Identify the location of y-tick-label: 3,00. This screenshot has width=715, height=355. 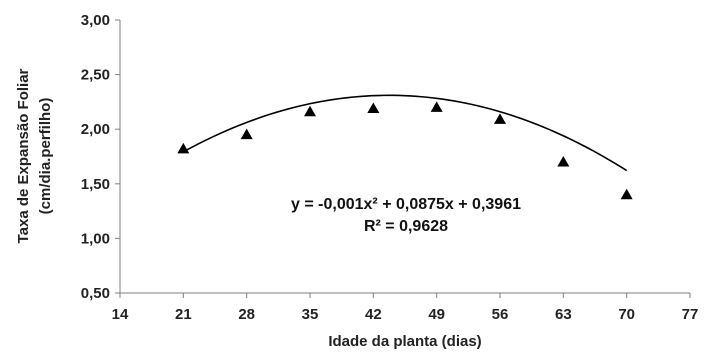
(95, 20).